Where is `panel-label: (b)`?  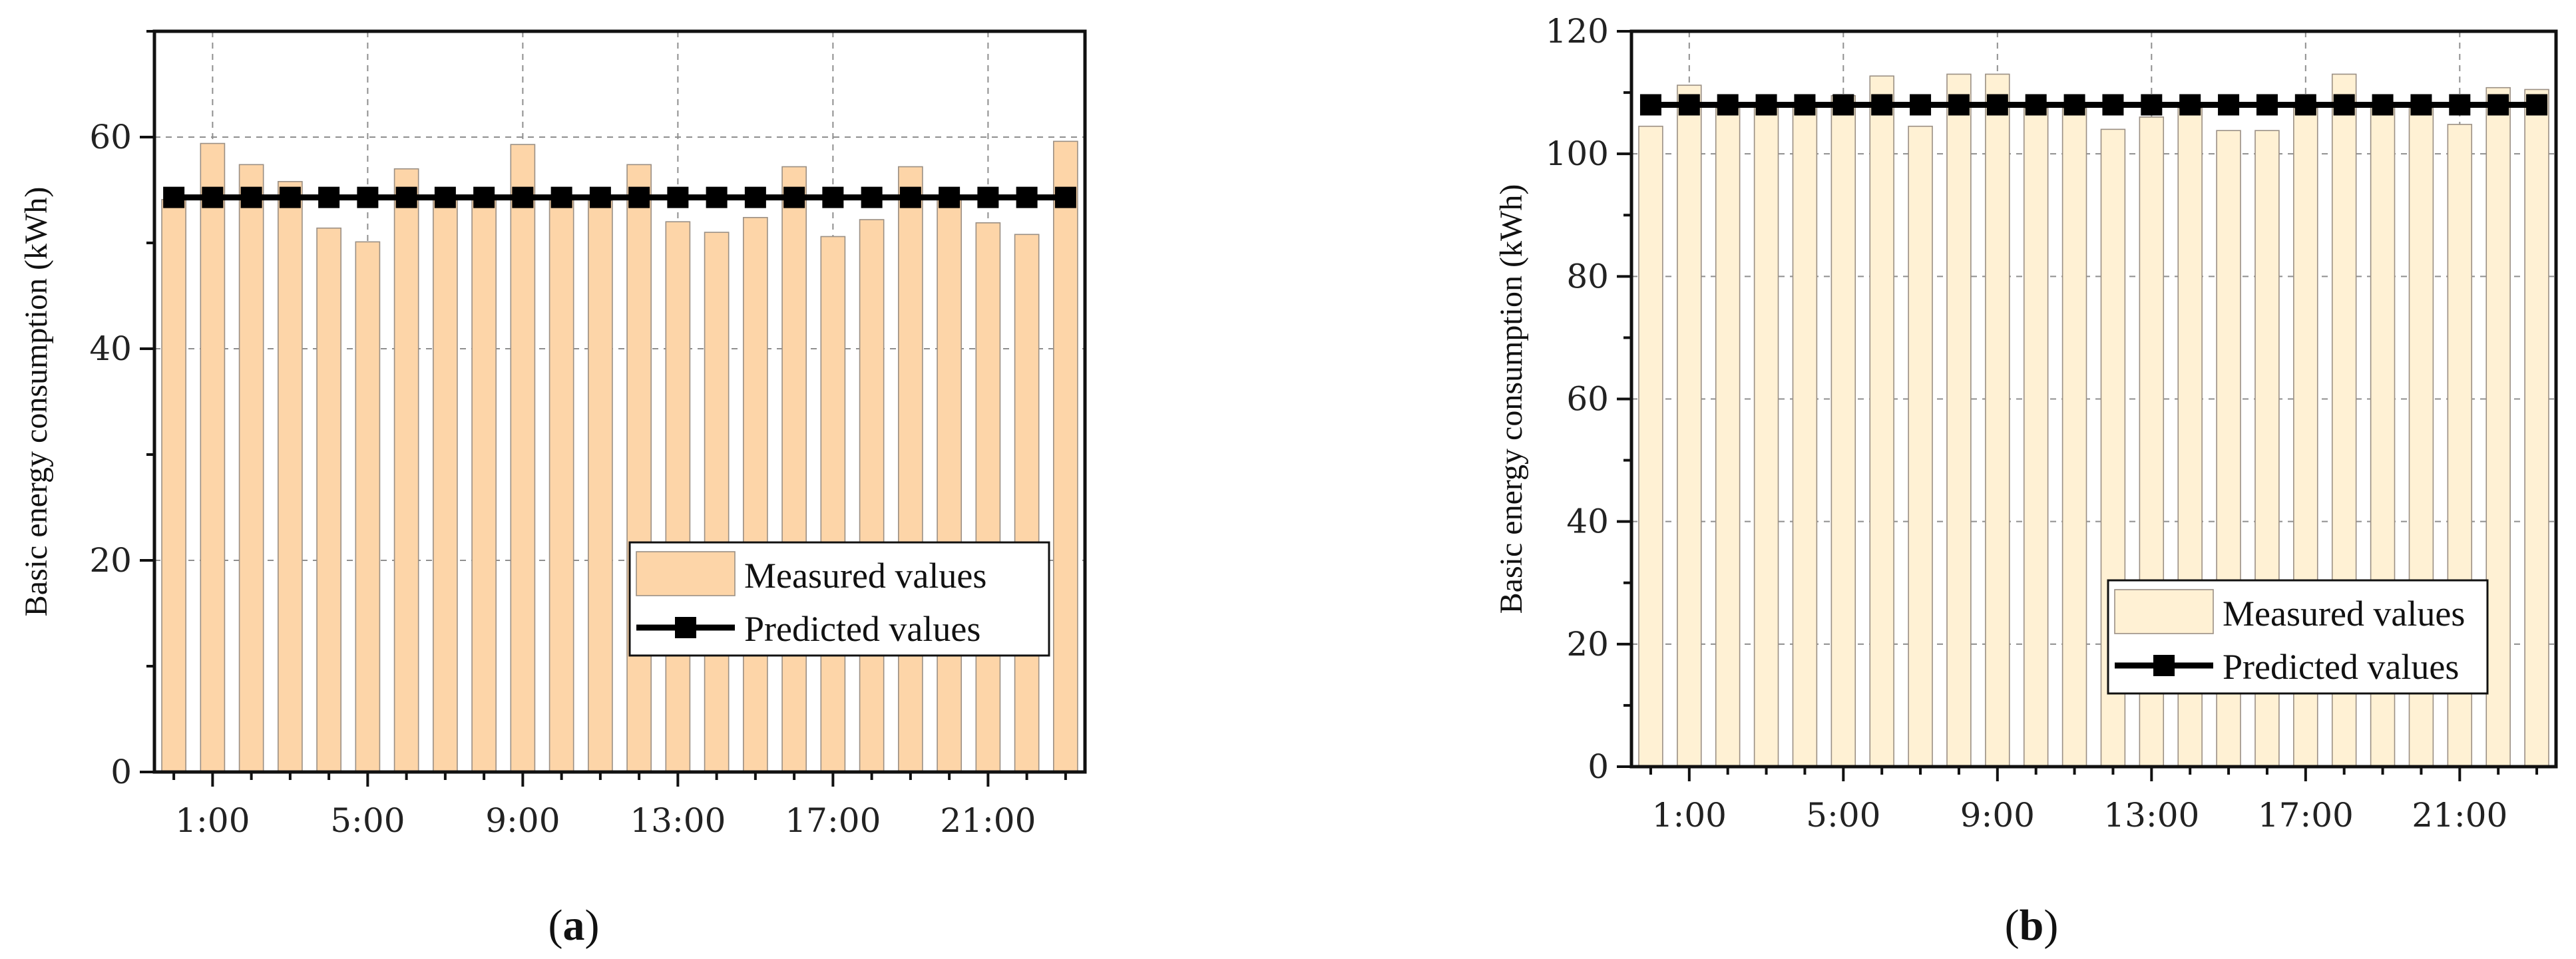
panel-label: (b) is located at coordinates (2032, 925).